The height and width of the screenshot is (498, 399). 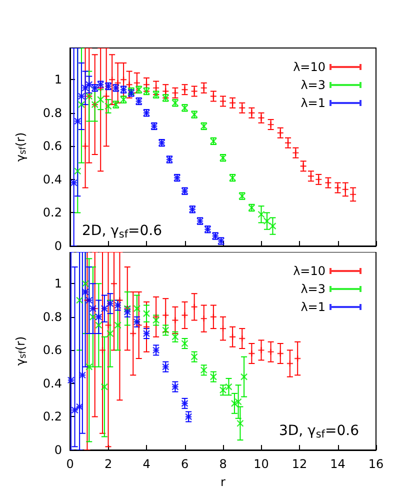 What do you see at coordinates (223, 464) in the screenshot?
I see `x-tick-label: 8` at bounding box center [223, 464].